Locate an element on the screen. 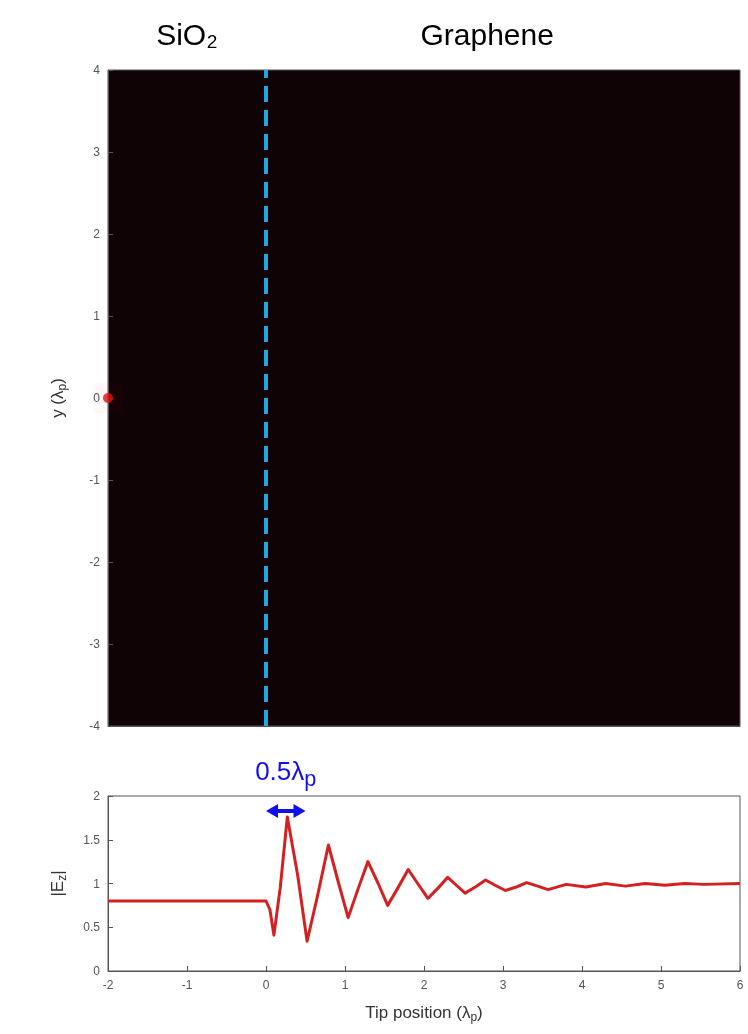  y-tick-label: 3 is located at coordinates (97, 152).